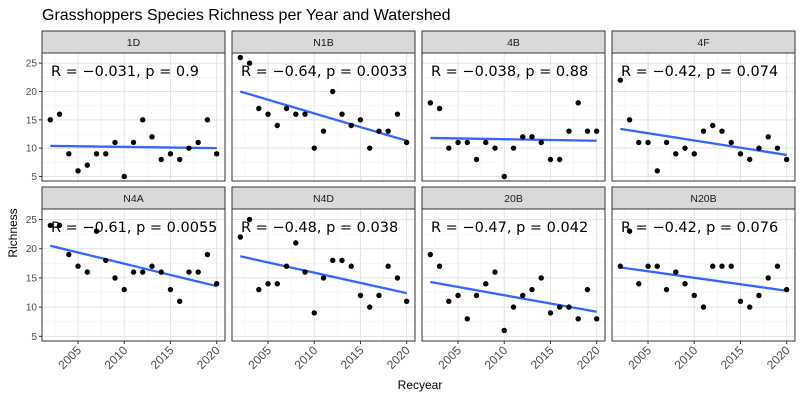 Image resolution: width=800 pixels, height=400 pixels. What do you see at coordinates (125, 72) in the screenshot?
I see `correlation-annotation: R = −0.031, p = 0.9` at bounding box center [125, 72].